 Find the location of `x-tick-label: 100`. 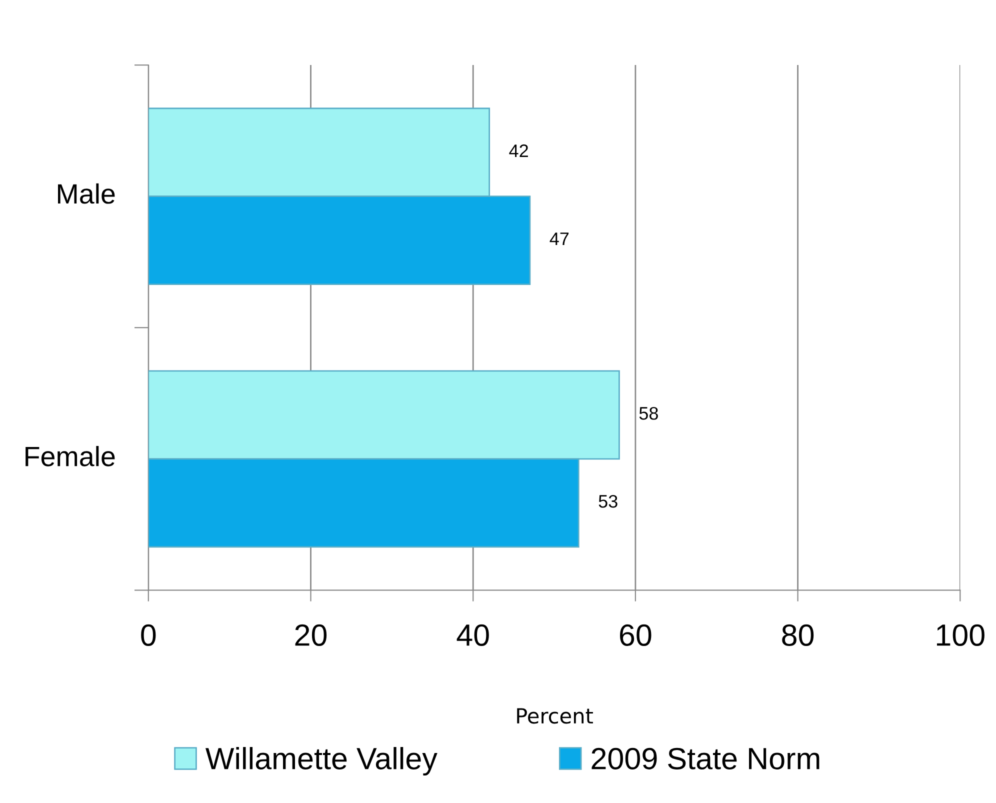

x-tick-label: 100 is located at coordinates (960, 635).